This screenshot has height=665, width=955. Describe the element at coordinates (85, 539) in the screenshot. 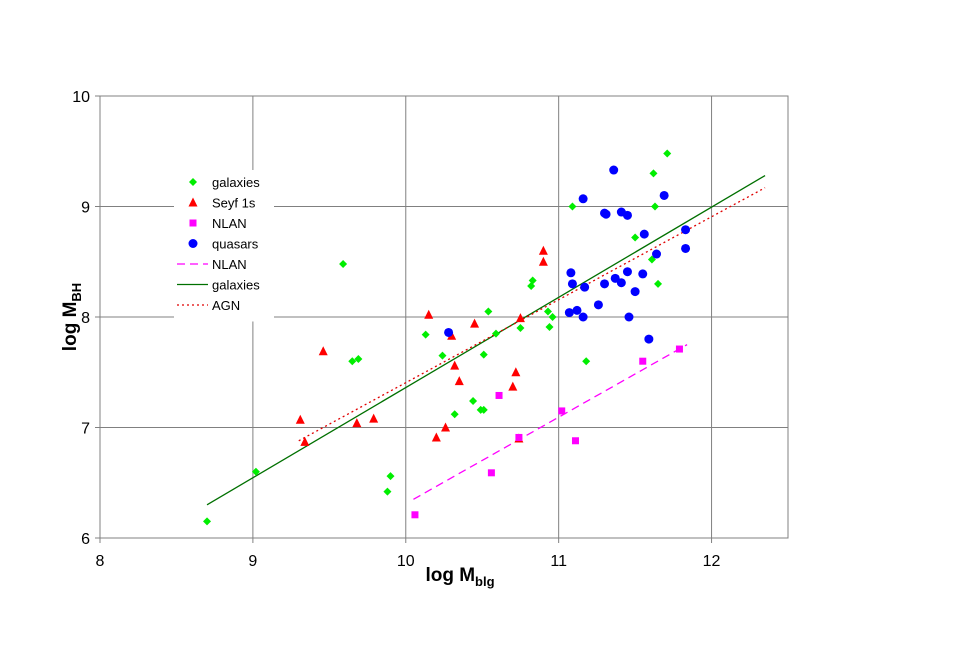

I see `y-tick-label: 6` at that location.